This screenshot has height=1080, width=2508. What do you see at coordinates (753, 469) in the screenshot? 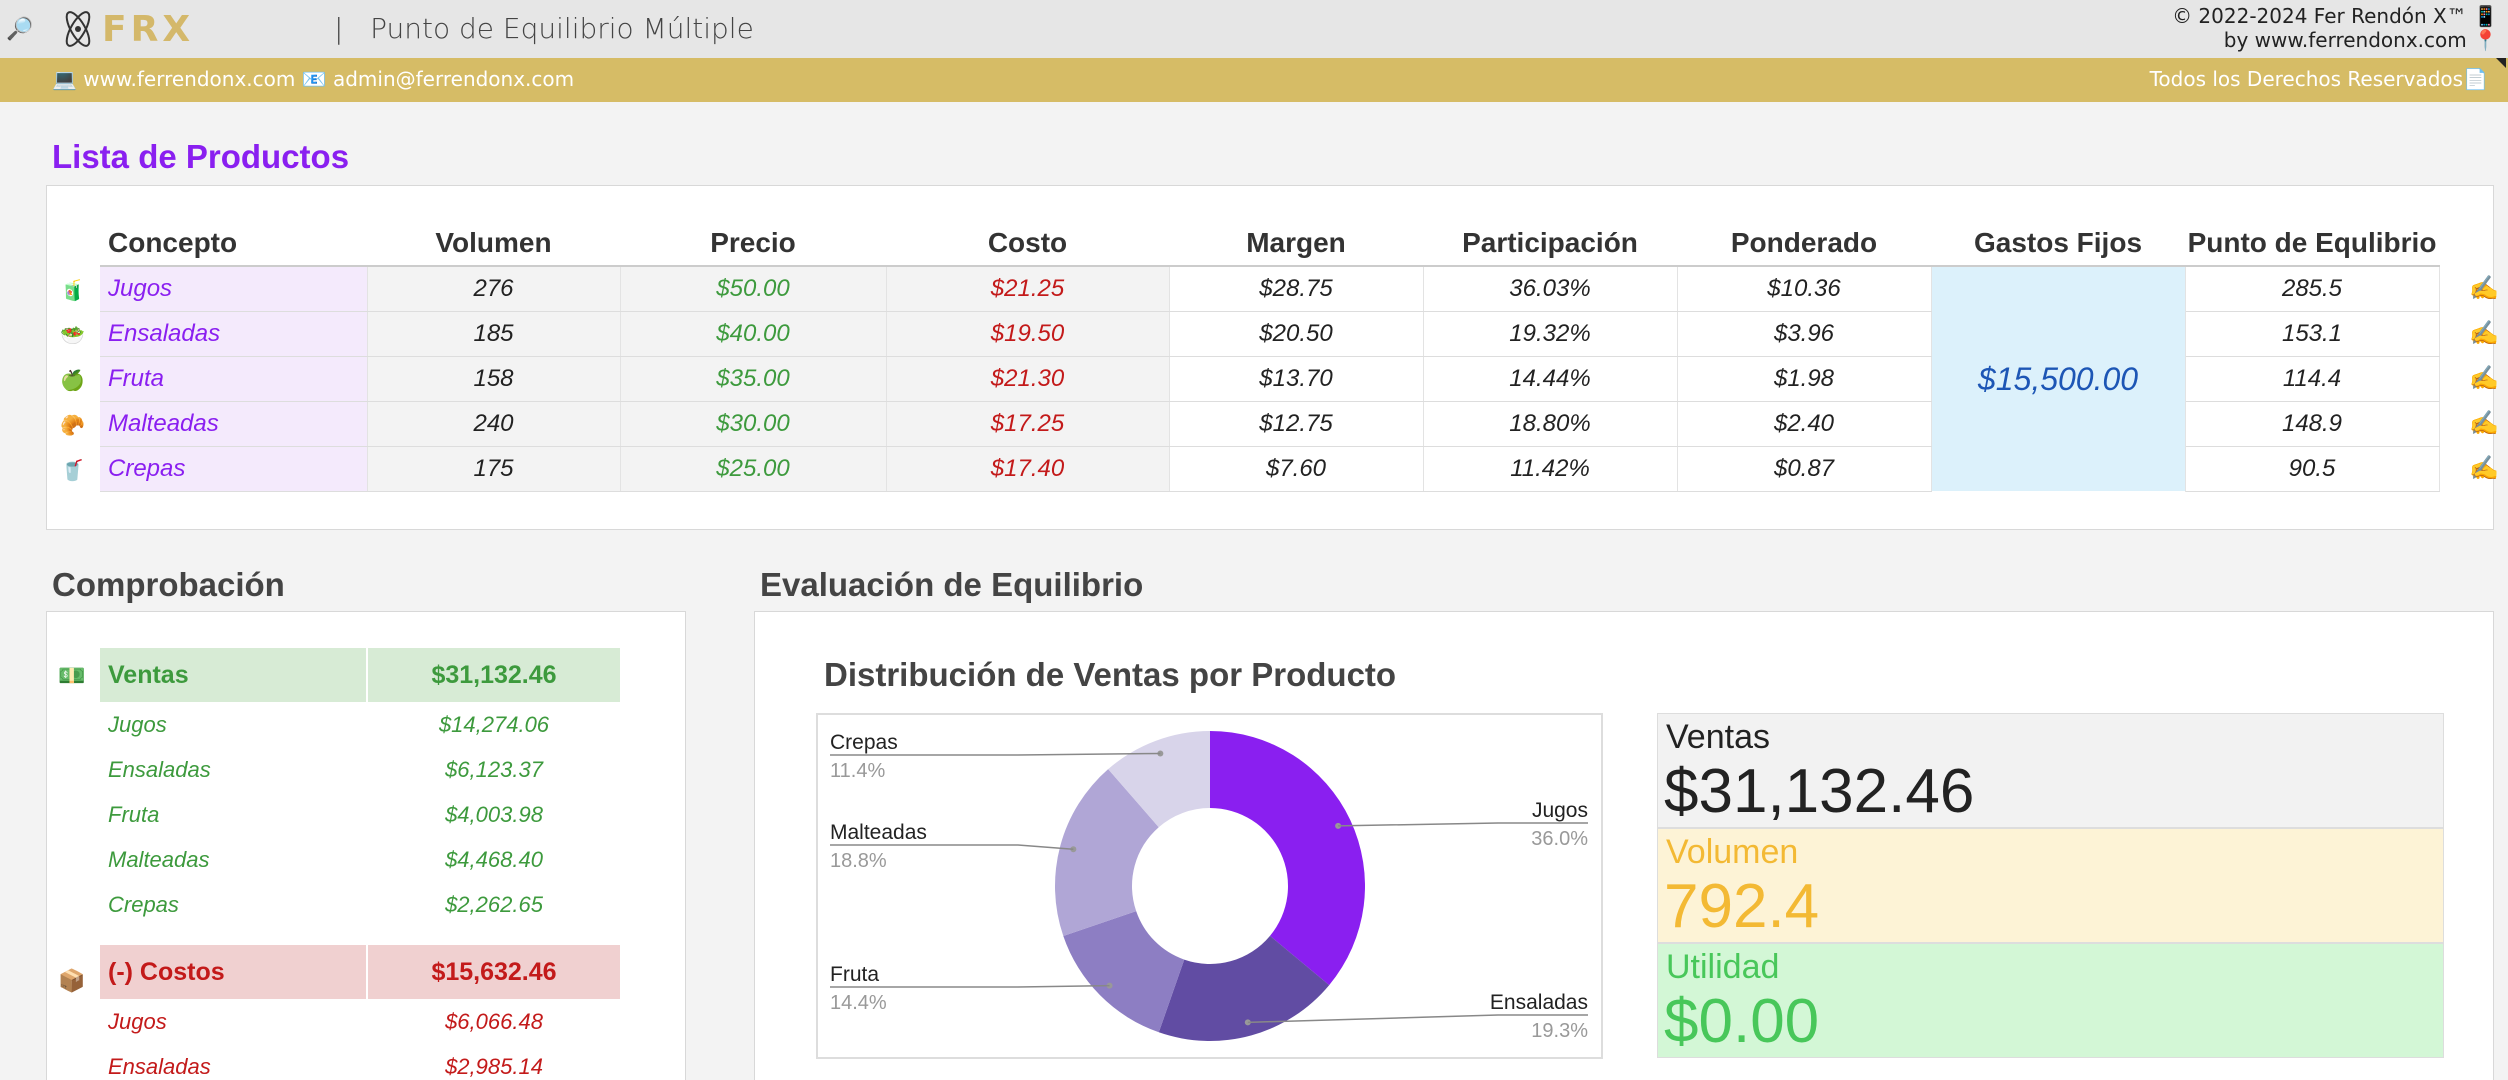
I see `cell-precio: $25.00` at bounding box center [753, 469].